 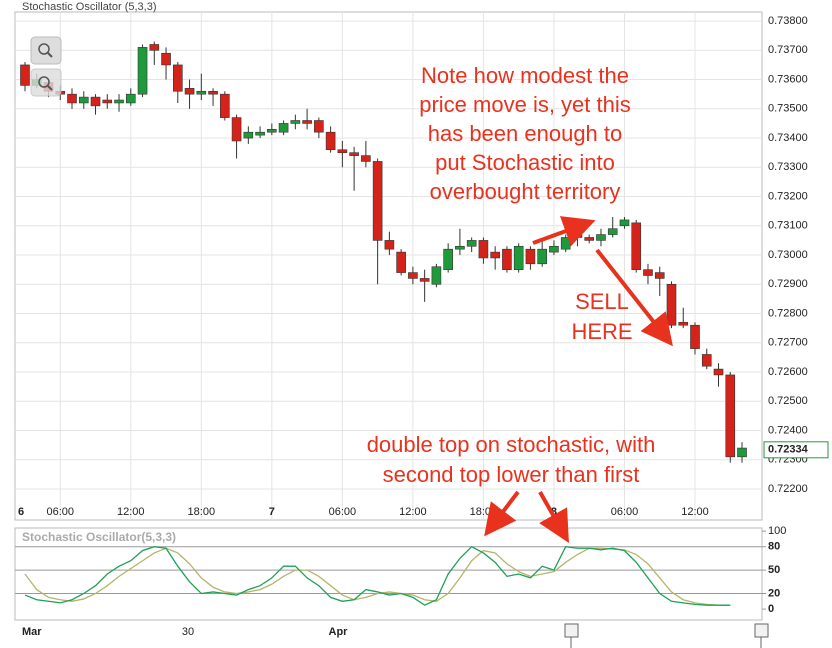 What do you see at coordinates (272, 512) in the screenshot?
I see `x-tick-label: 7` at bounding box center [272, 512].